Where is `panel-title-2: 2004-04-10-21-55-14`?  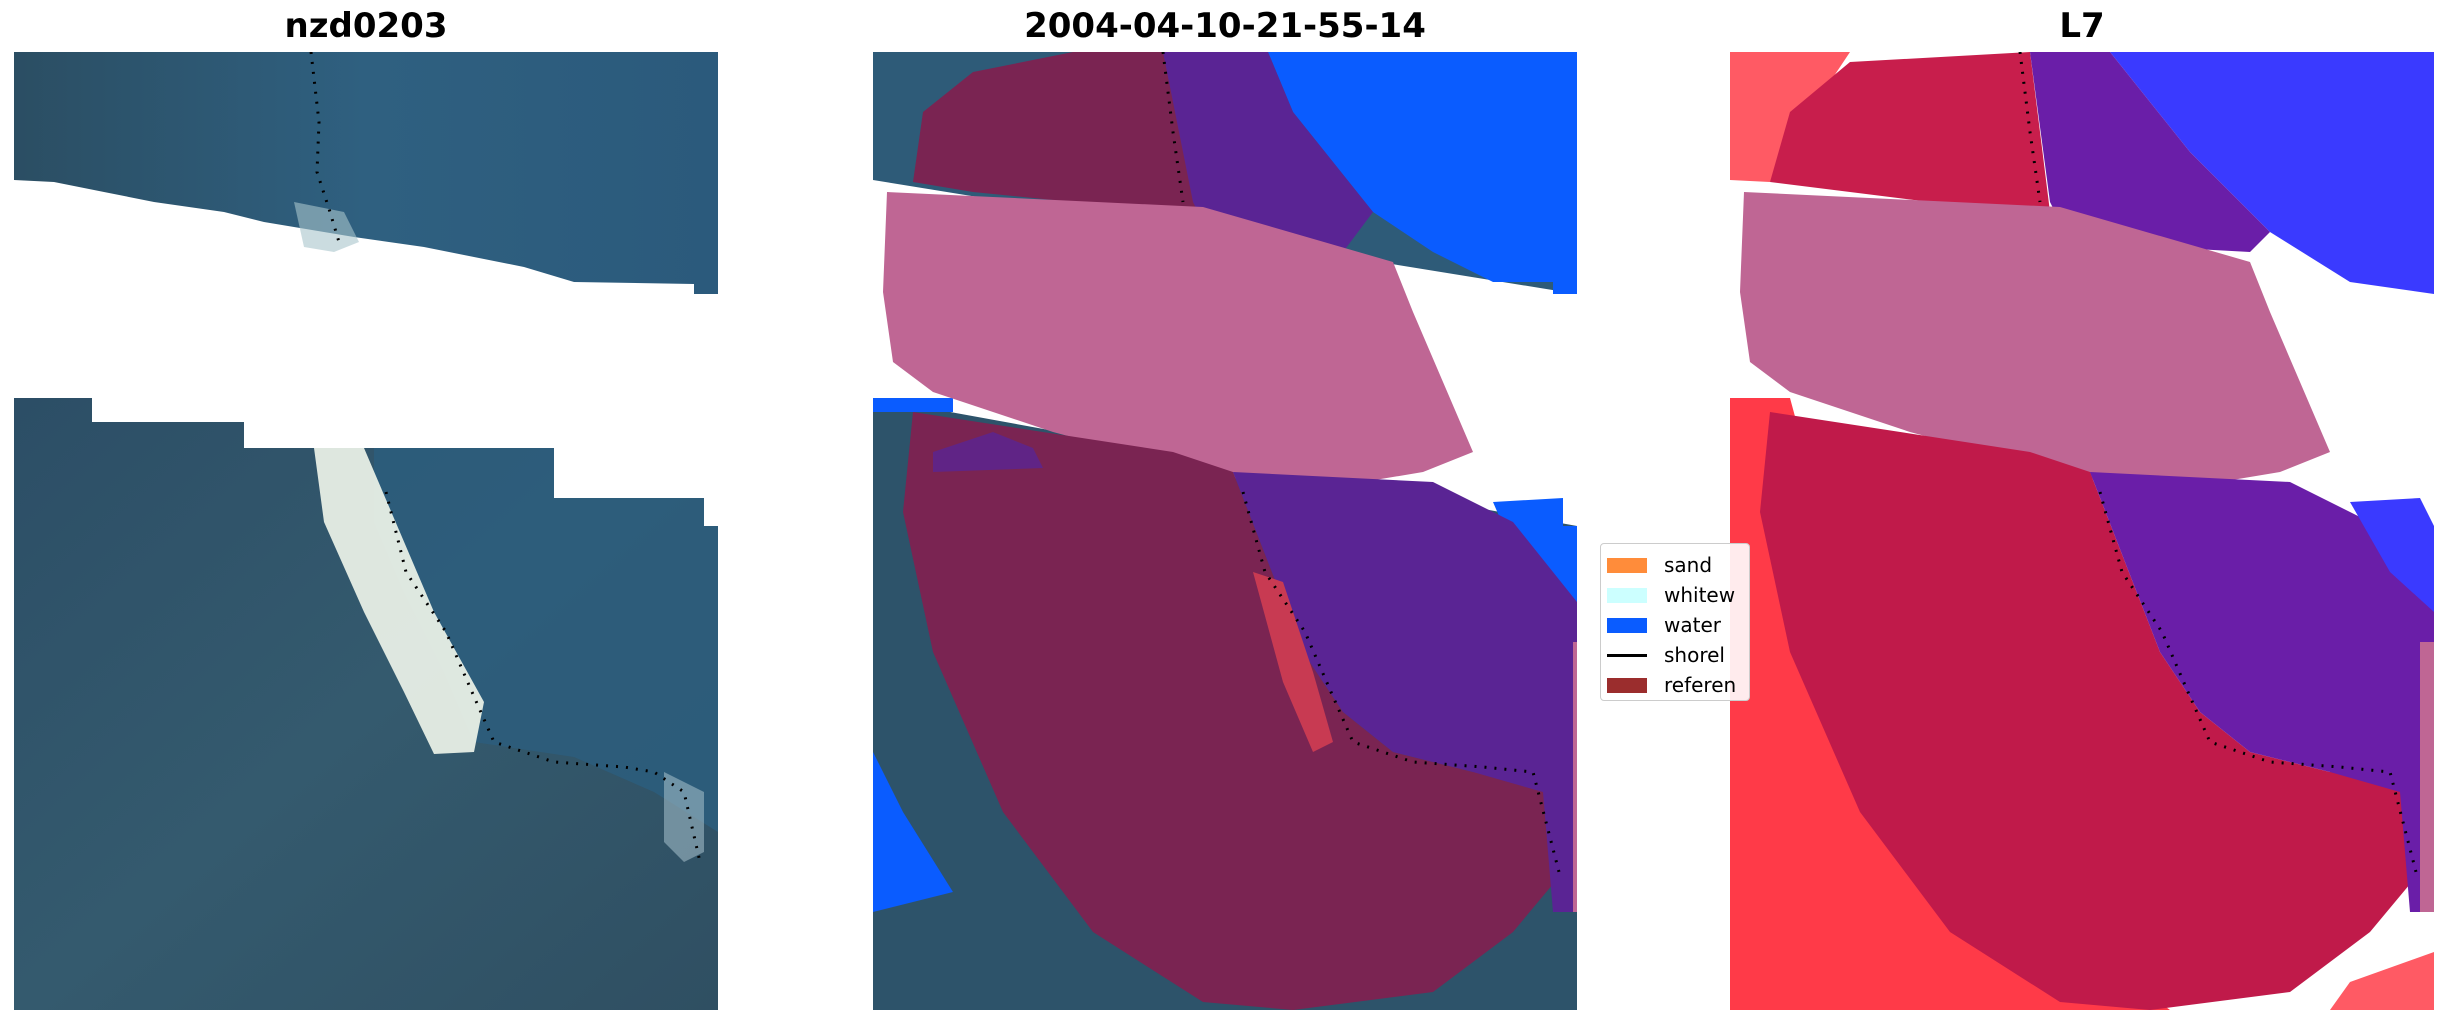 panel-title-2: 2004-04-10-21-55-14 is located at coordinates (1225, 26).